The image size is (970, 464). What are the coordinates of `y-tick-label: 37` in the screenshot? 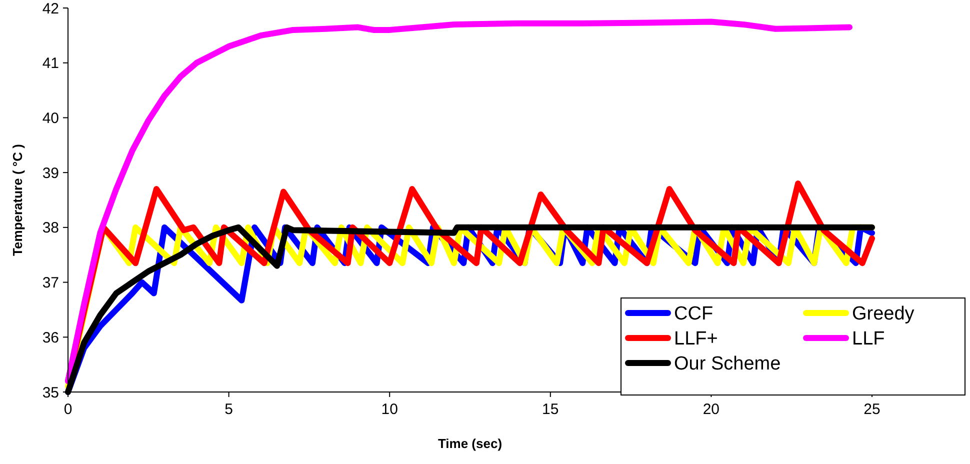 It's located at (50, 283).